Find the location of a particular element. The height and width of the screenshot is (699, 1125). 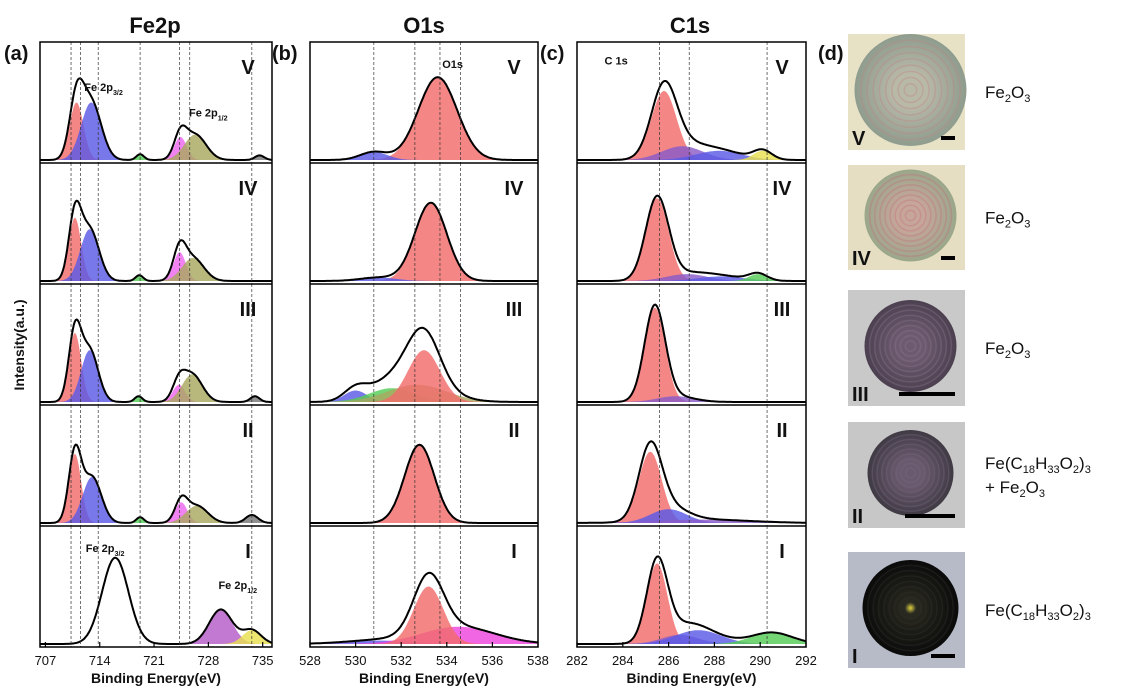

spectrum-label: III is located at coordinates (248, 310).